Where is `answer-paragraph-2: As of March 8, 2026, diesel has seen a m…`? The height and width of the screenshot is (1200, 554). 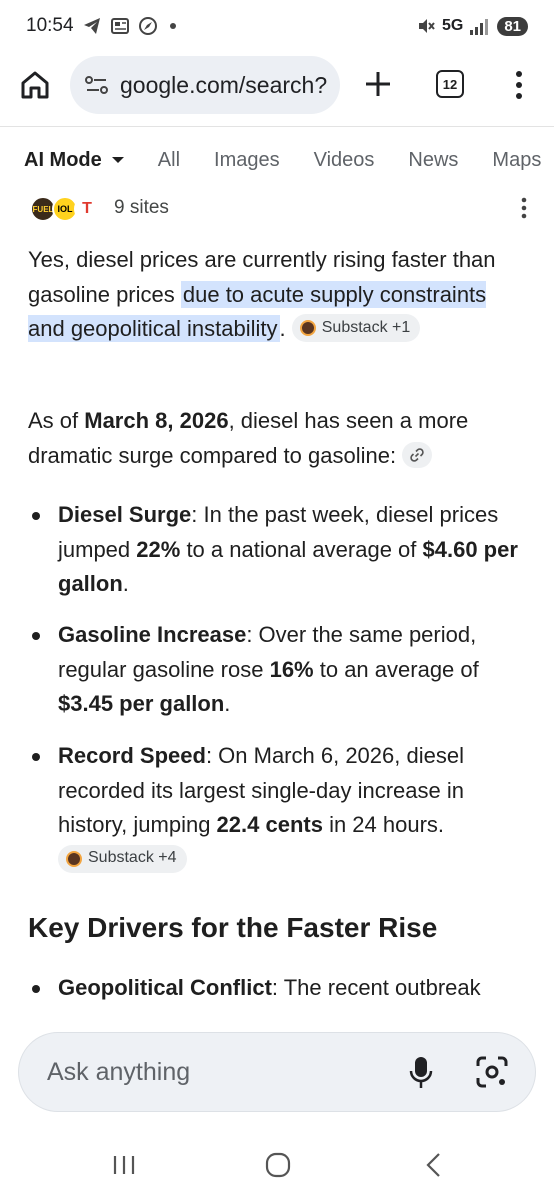
answer-paragraph-2: As of March 8, 2026, diesel has seen a m… is located at coordinates (278, 438).